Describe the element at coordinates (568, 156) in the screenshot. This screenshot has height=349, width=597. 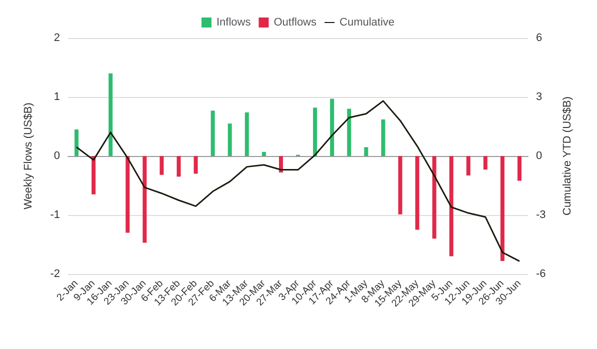
I see `y2-axis-title: Cumulative YTD (US$B)` at that location.